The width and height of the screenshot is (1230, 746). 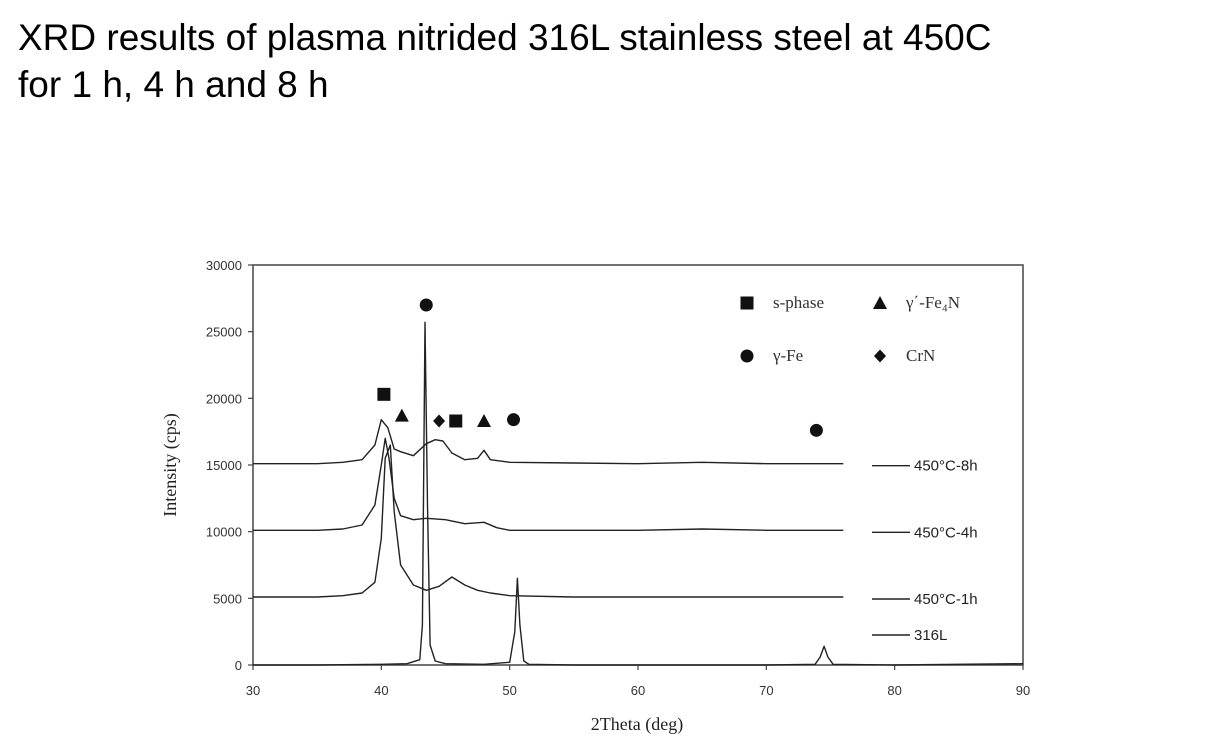 I want to click on y-axis-ticks: 0 5000 10000 15000 20000 25000 30000, so click(x=229, y=465).